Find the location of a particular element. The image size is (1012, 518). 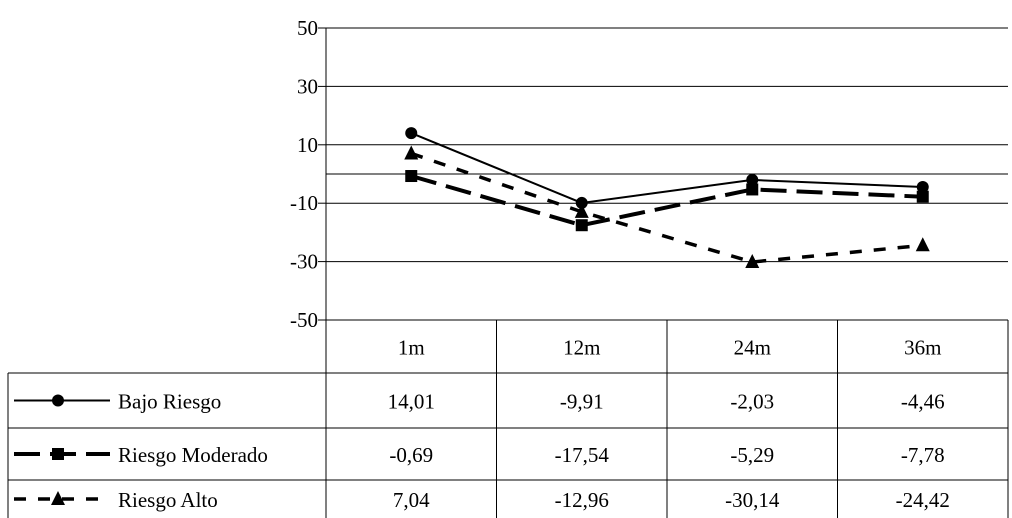

table-cell-value: -5,29 is located at coordinates (752, 455).